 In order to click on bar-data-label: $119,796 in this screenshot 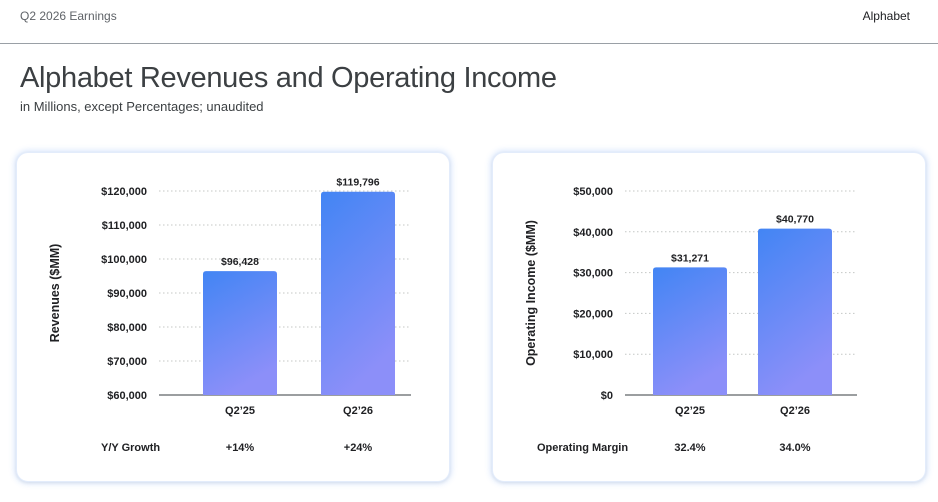, I will do `click(357, 183)`.